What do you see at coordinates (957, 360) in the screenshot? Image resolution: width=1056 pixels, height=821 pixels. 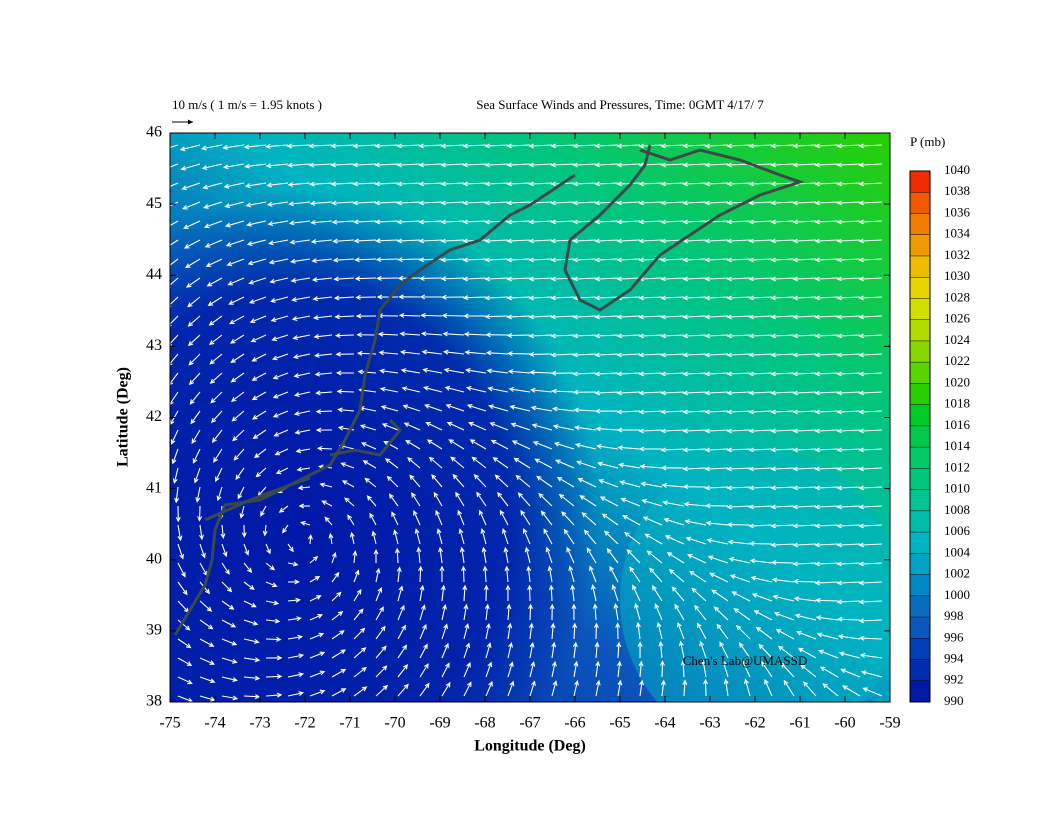 I see `colorbar-tick-label: 1022` at bounding box center [957, 360].